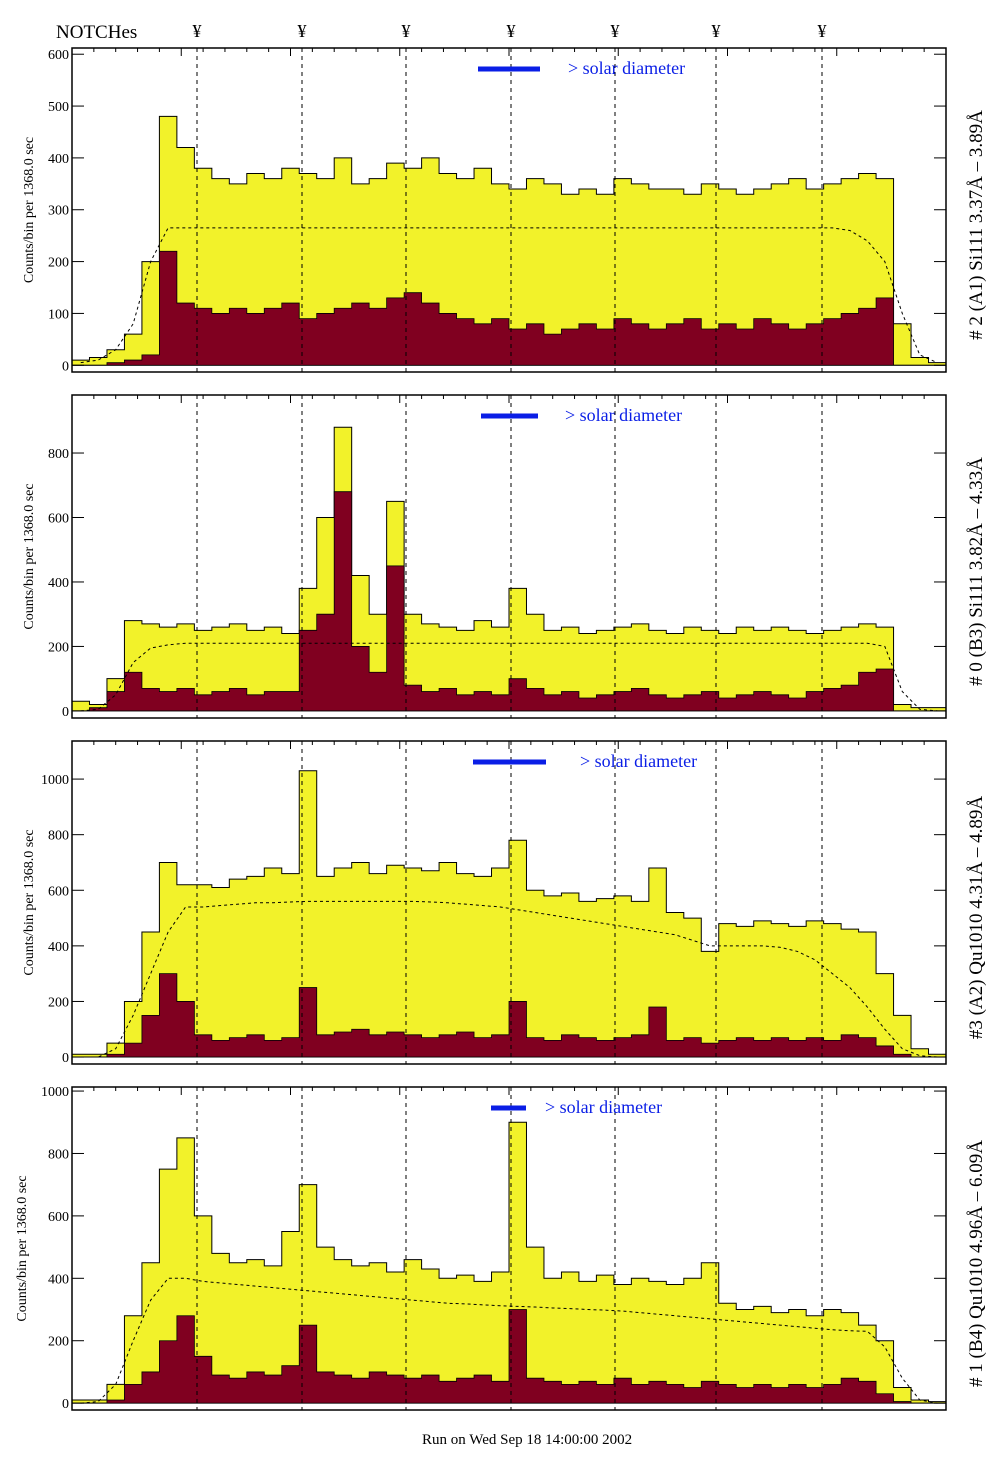 The width and height of the screenshot is (1004, 1476). I want to click on notch-marker-1: ¥, so click(302, 31).